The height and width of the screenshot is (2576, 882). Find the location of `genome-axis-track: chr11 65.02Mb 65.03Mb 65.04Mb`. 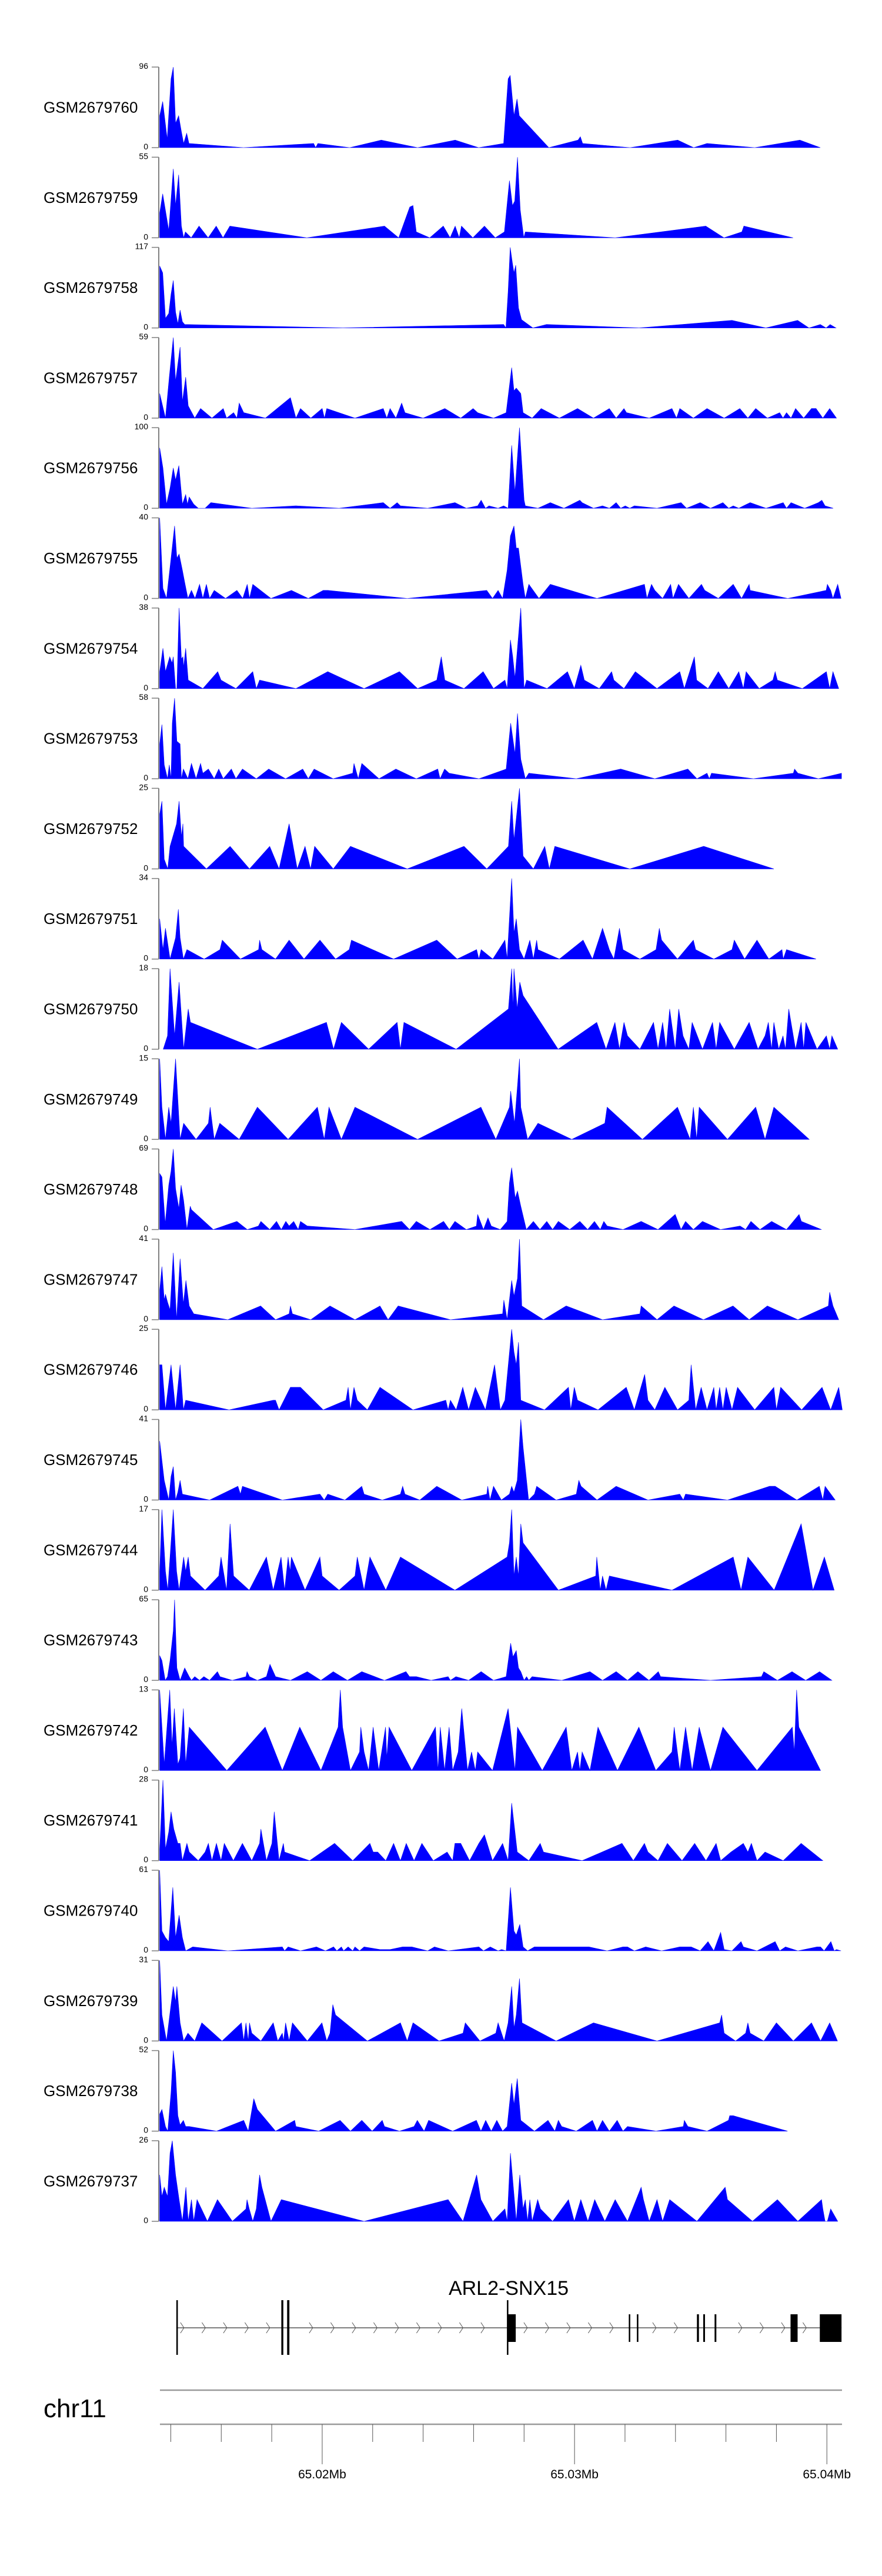

genome-axis-track: chr11 65.02Mb 65.03Mb 65.04Mb is located at coordinates (447, 2435).